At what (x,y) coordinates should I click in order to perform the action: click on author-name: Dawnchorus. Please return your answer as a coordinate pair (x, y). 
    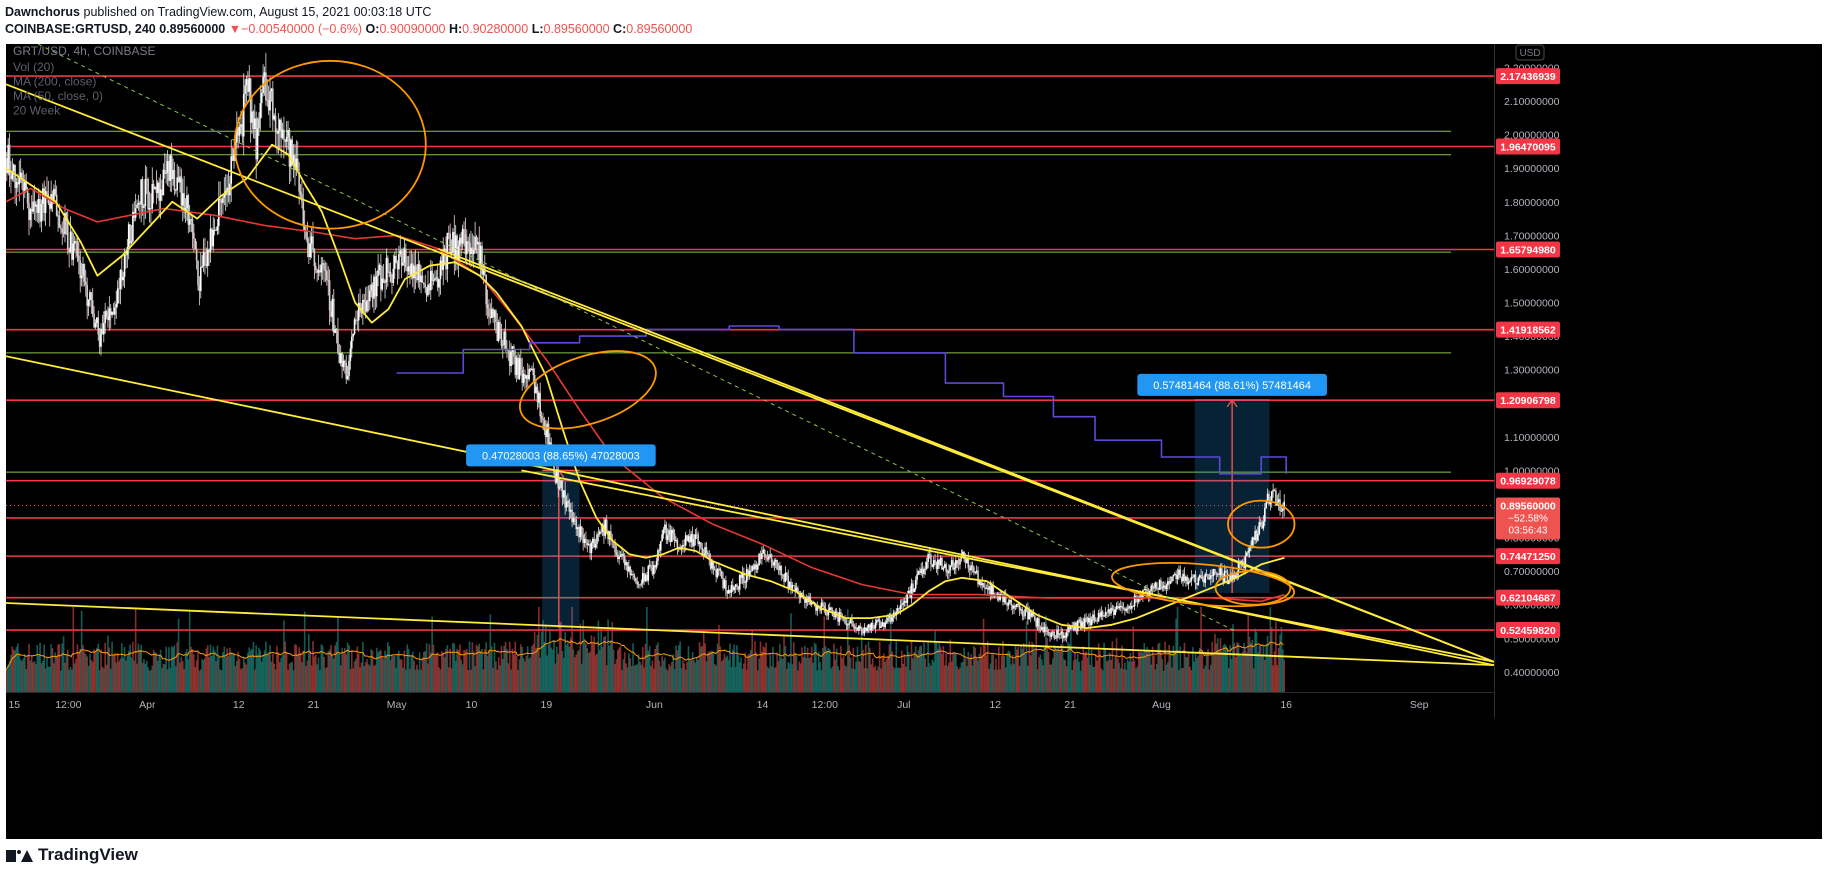
    Looking at the image, I should click on (43, 12).